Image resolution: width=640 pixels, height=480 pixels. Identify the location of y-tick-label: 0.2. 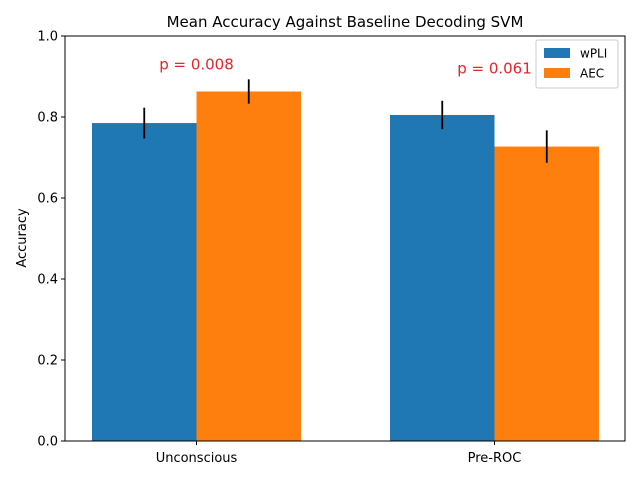
(47, 361).